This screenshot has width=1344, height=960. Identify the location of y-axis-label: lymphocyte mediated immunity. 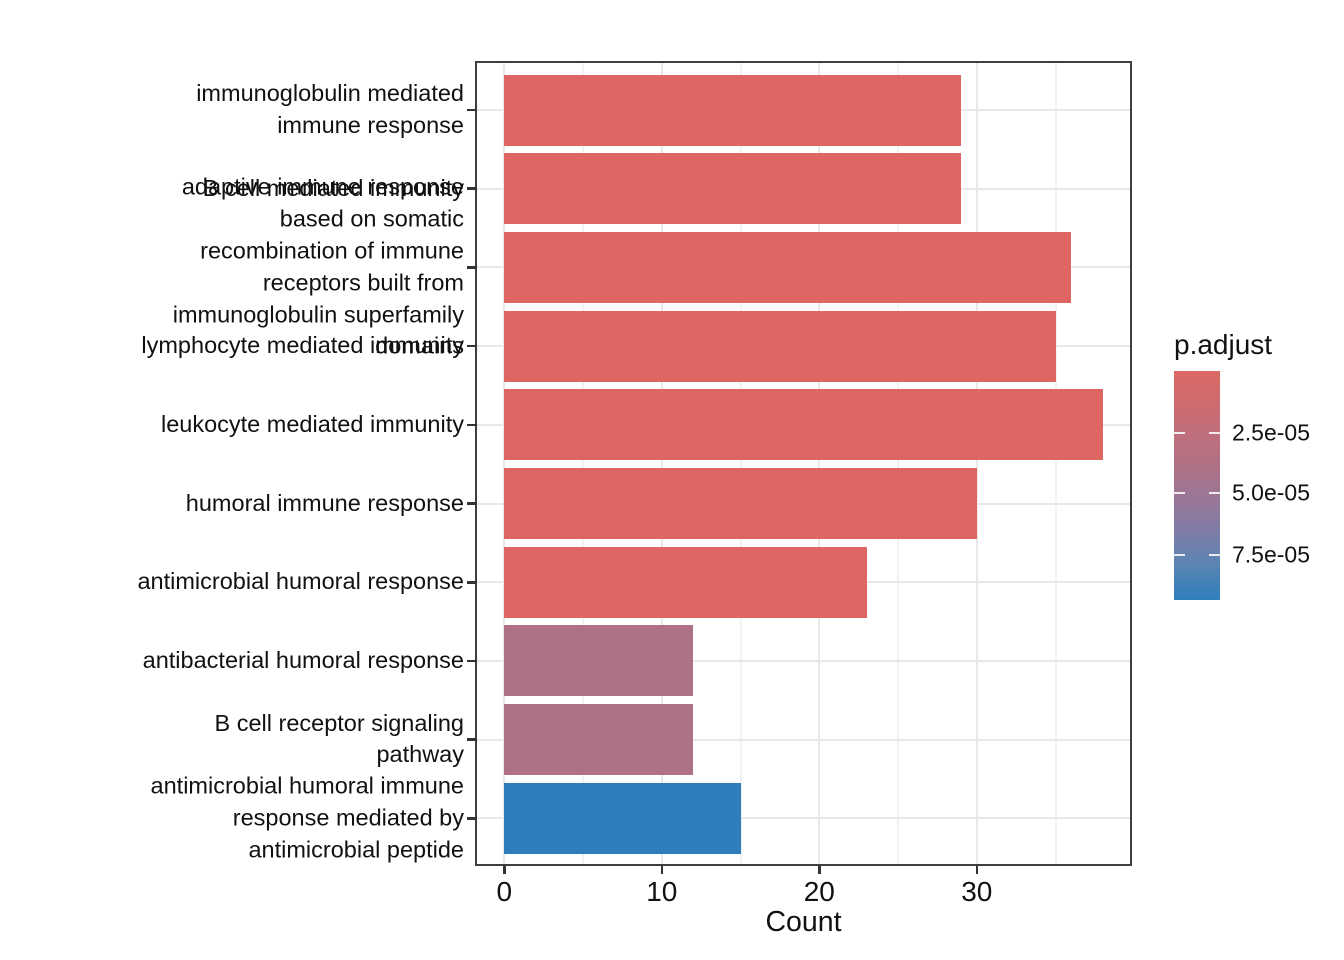
(302, 346).